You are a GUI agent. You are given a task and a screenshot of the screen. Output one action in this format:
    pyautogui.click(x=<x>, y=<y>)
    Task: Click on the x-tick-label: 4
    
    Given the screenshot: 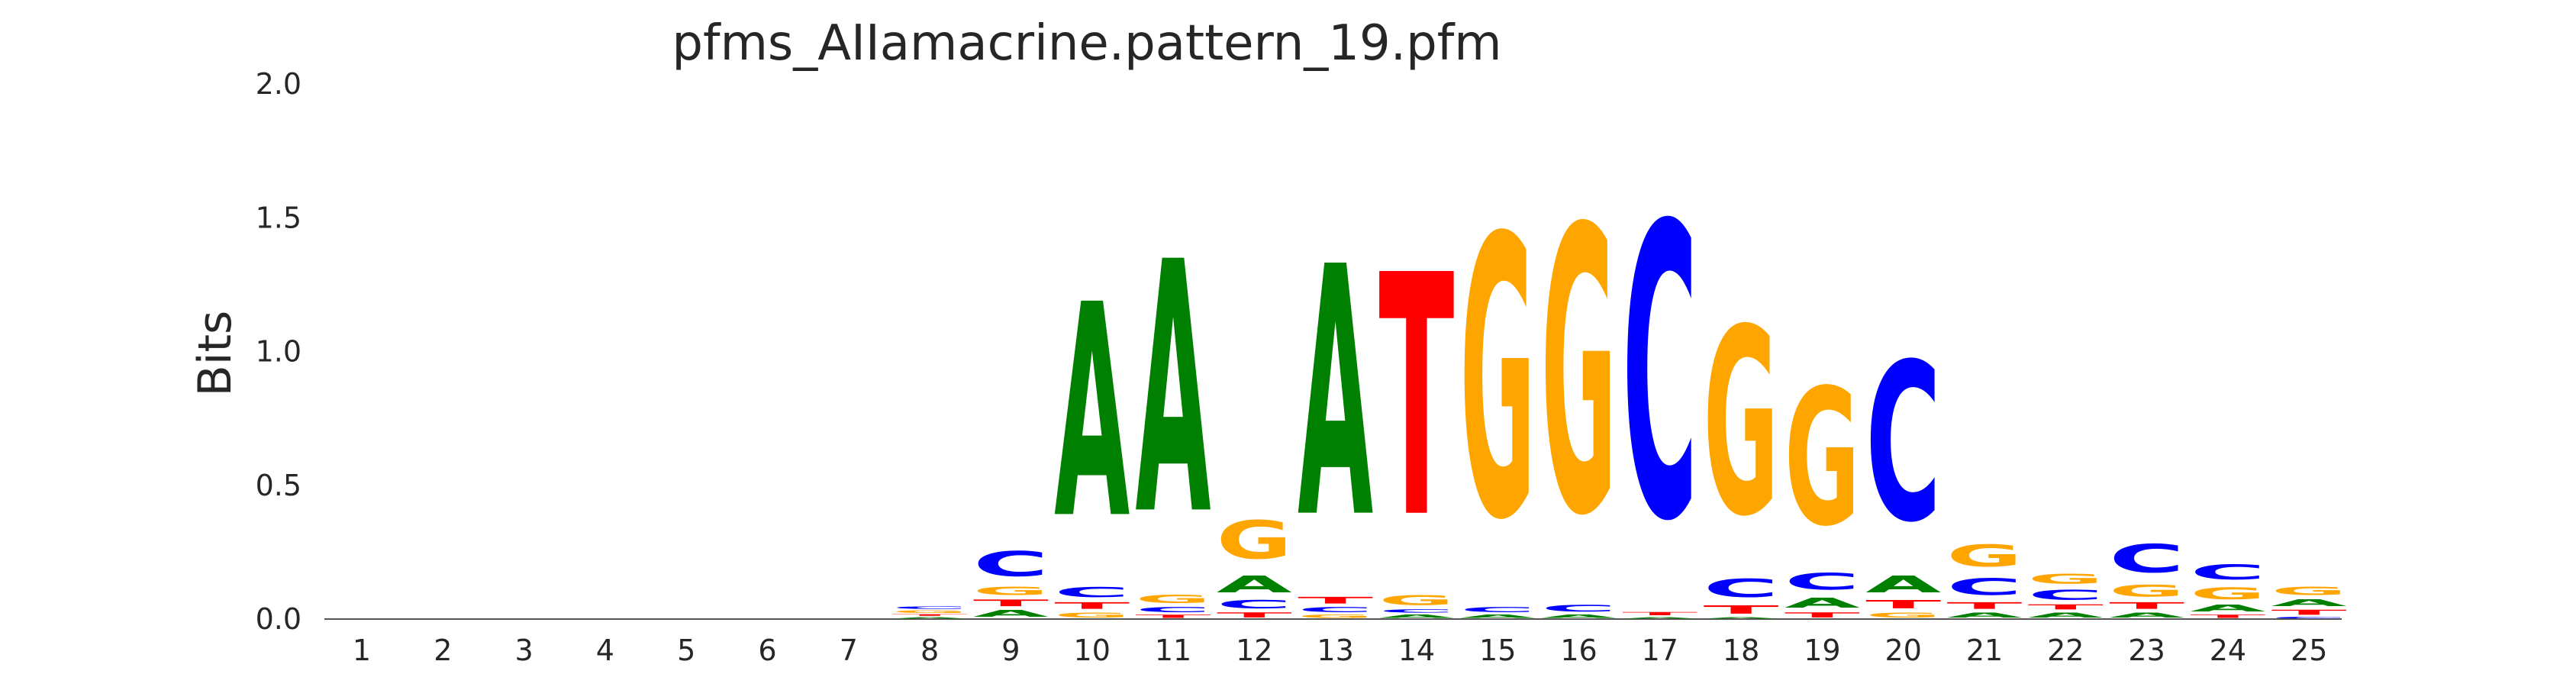 What is the action you would take?
    pyautogui.click(x=605, y=650)
    